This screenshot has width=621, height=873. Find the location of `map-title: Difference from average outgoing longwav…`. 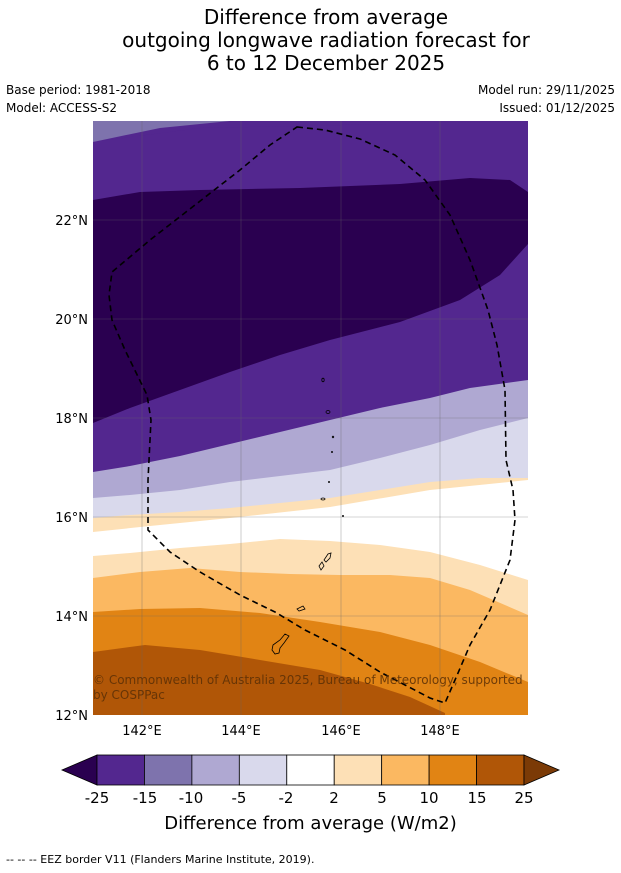

map-title: Difference from average outgoing longwav… is located at coordinates (310, 40).